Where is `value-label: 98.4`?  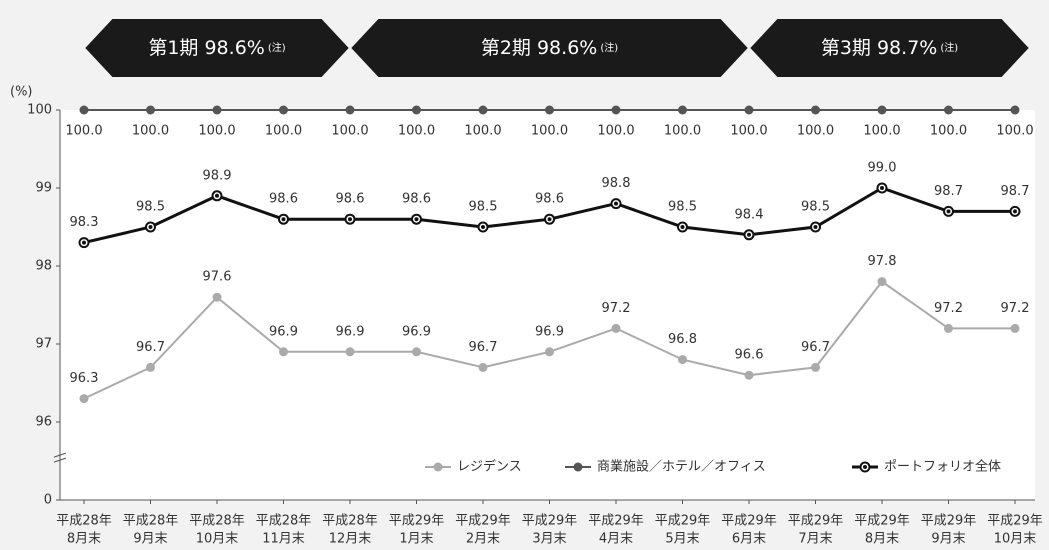
value-label: 98.4 is located at coordinates (749, 214).